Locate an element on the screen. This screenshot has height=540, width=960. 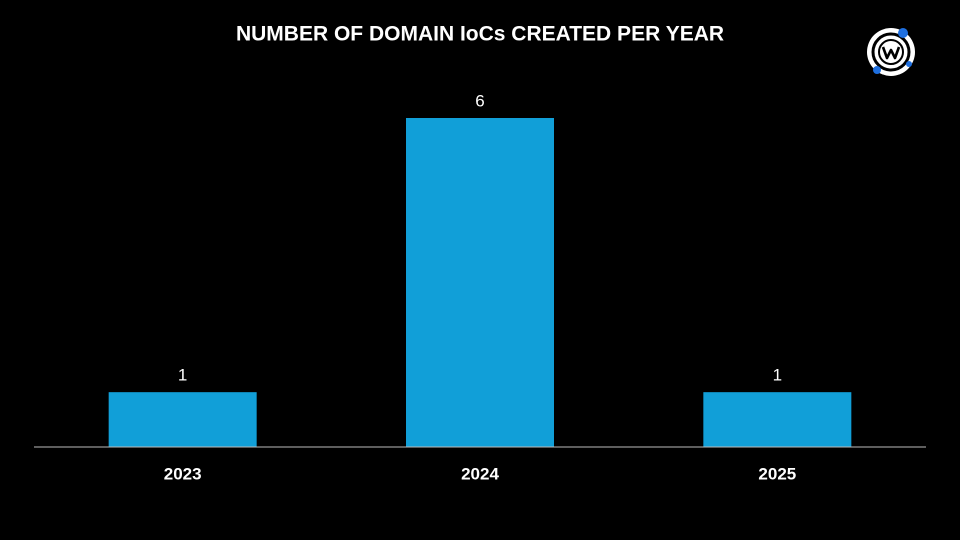
x-tick-label: 2023 is located at coordinates (183, 473).